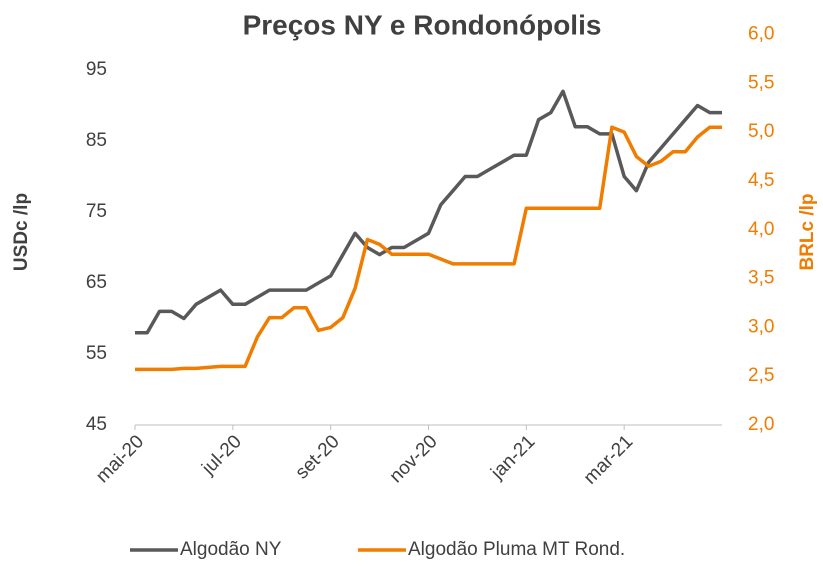 Image resolution: width=823 pixels, height=568 pixels. Describe the element at coordinates (422, 24) in the screenshot. I see `chart-title: Preços NY e Rondonópolis` at that location.